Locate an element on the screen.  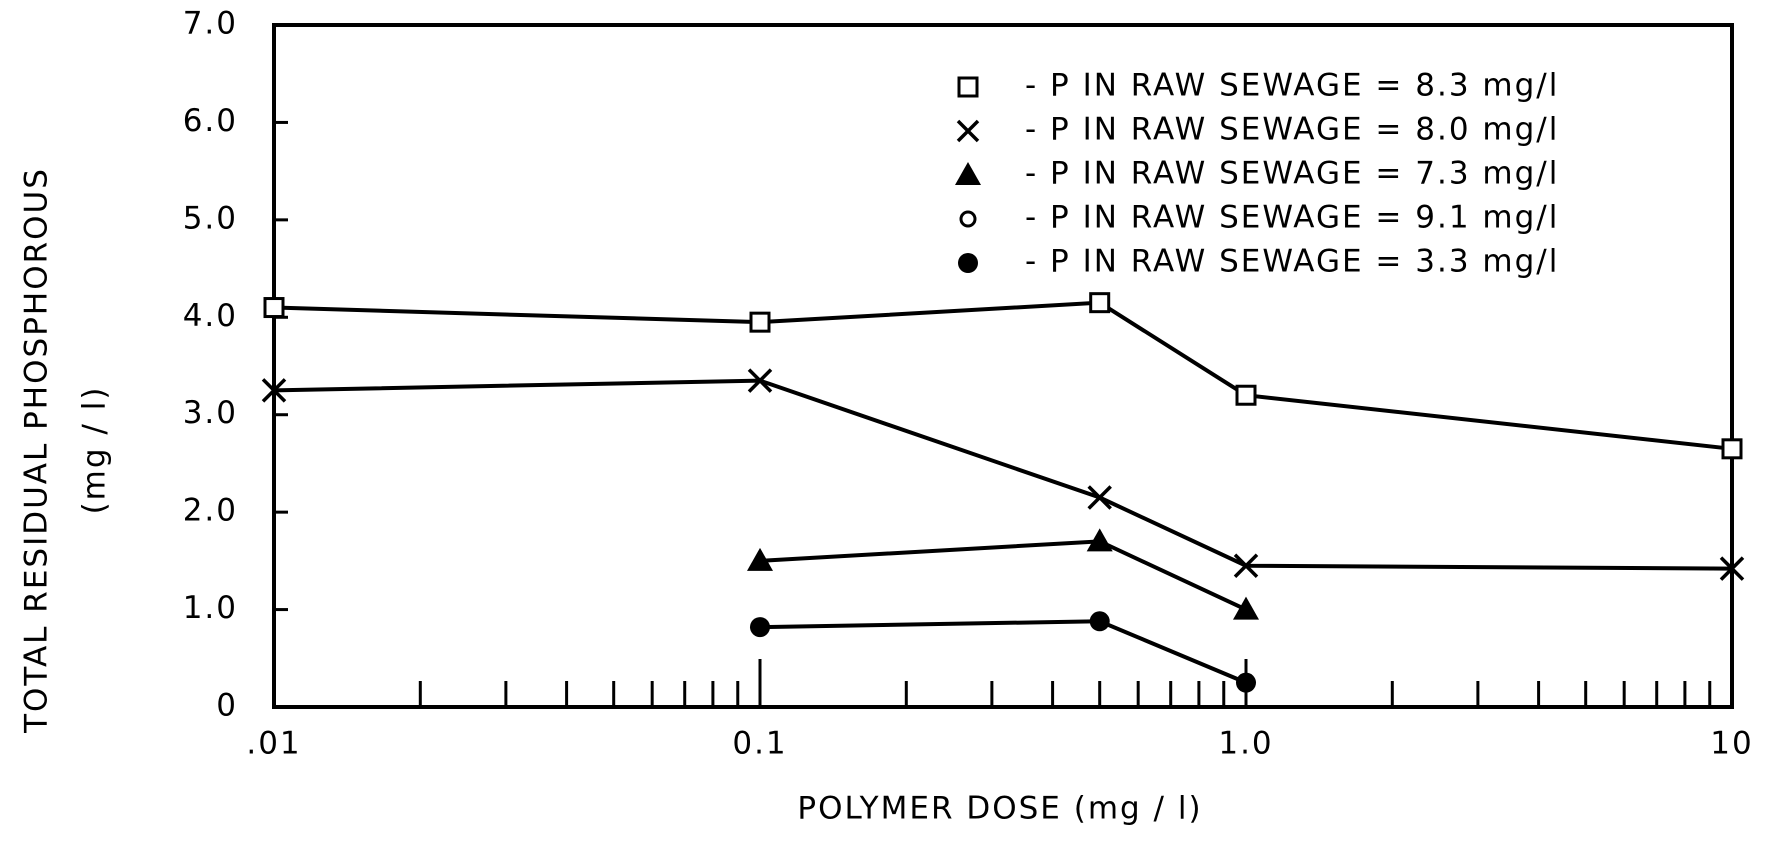
x-tick-label: 1.0 is located at coordinates (1245, 744).